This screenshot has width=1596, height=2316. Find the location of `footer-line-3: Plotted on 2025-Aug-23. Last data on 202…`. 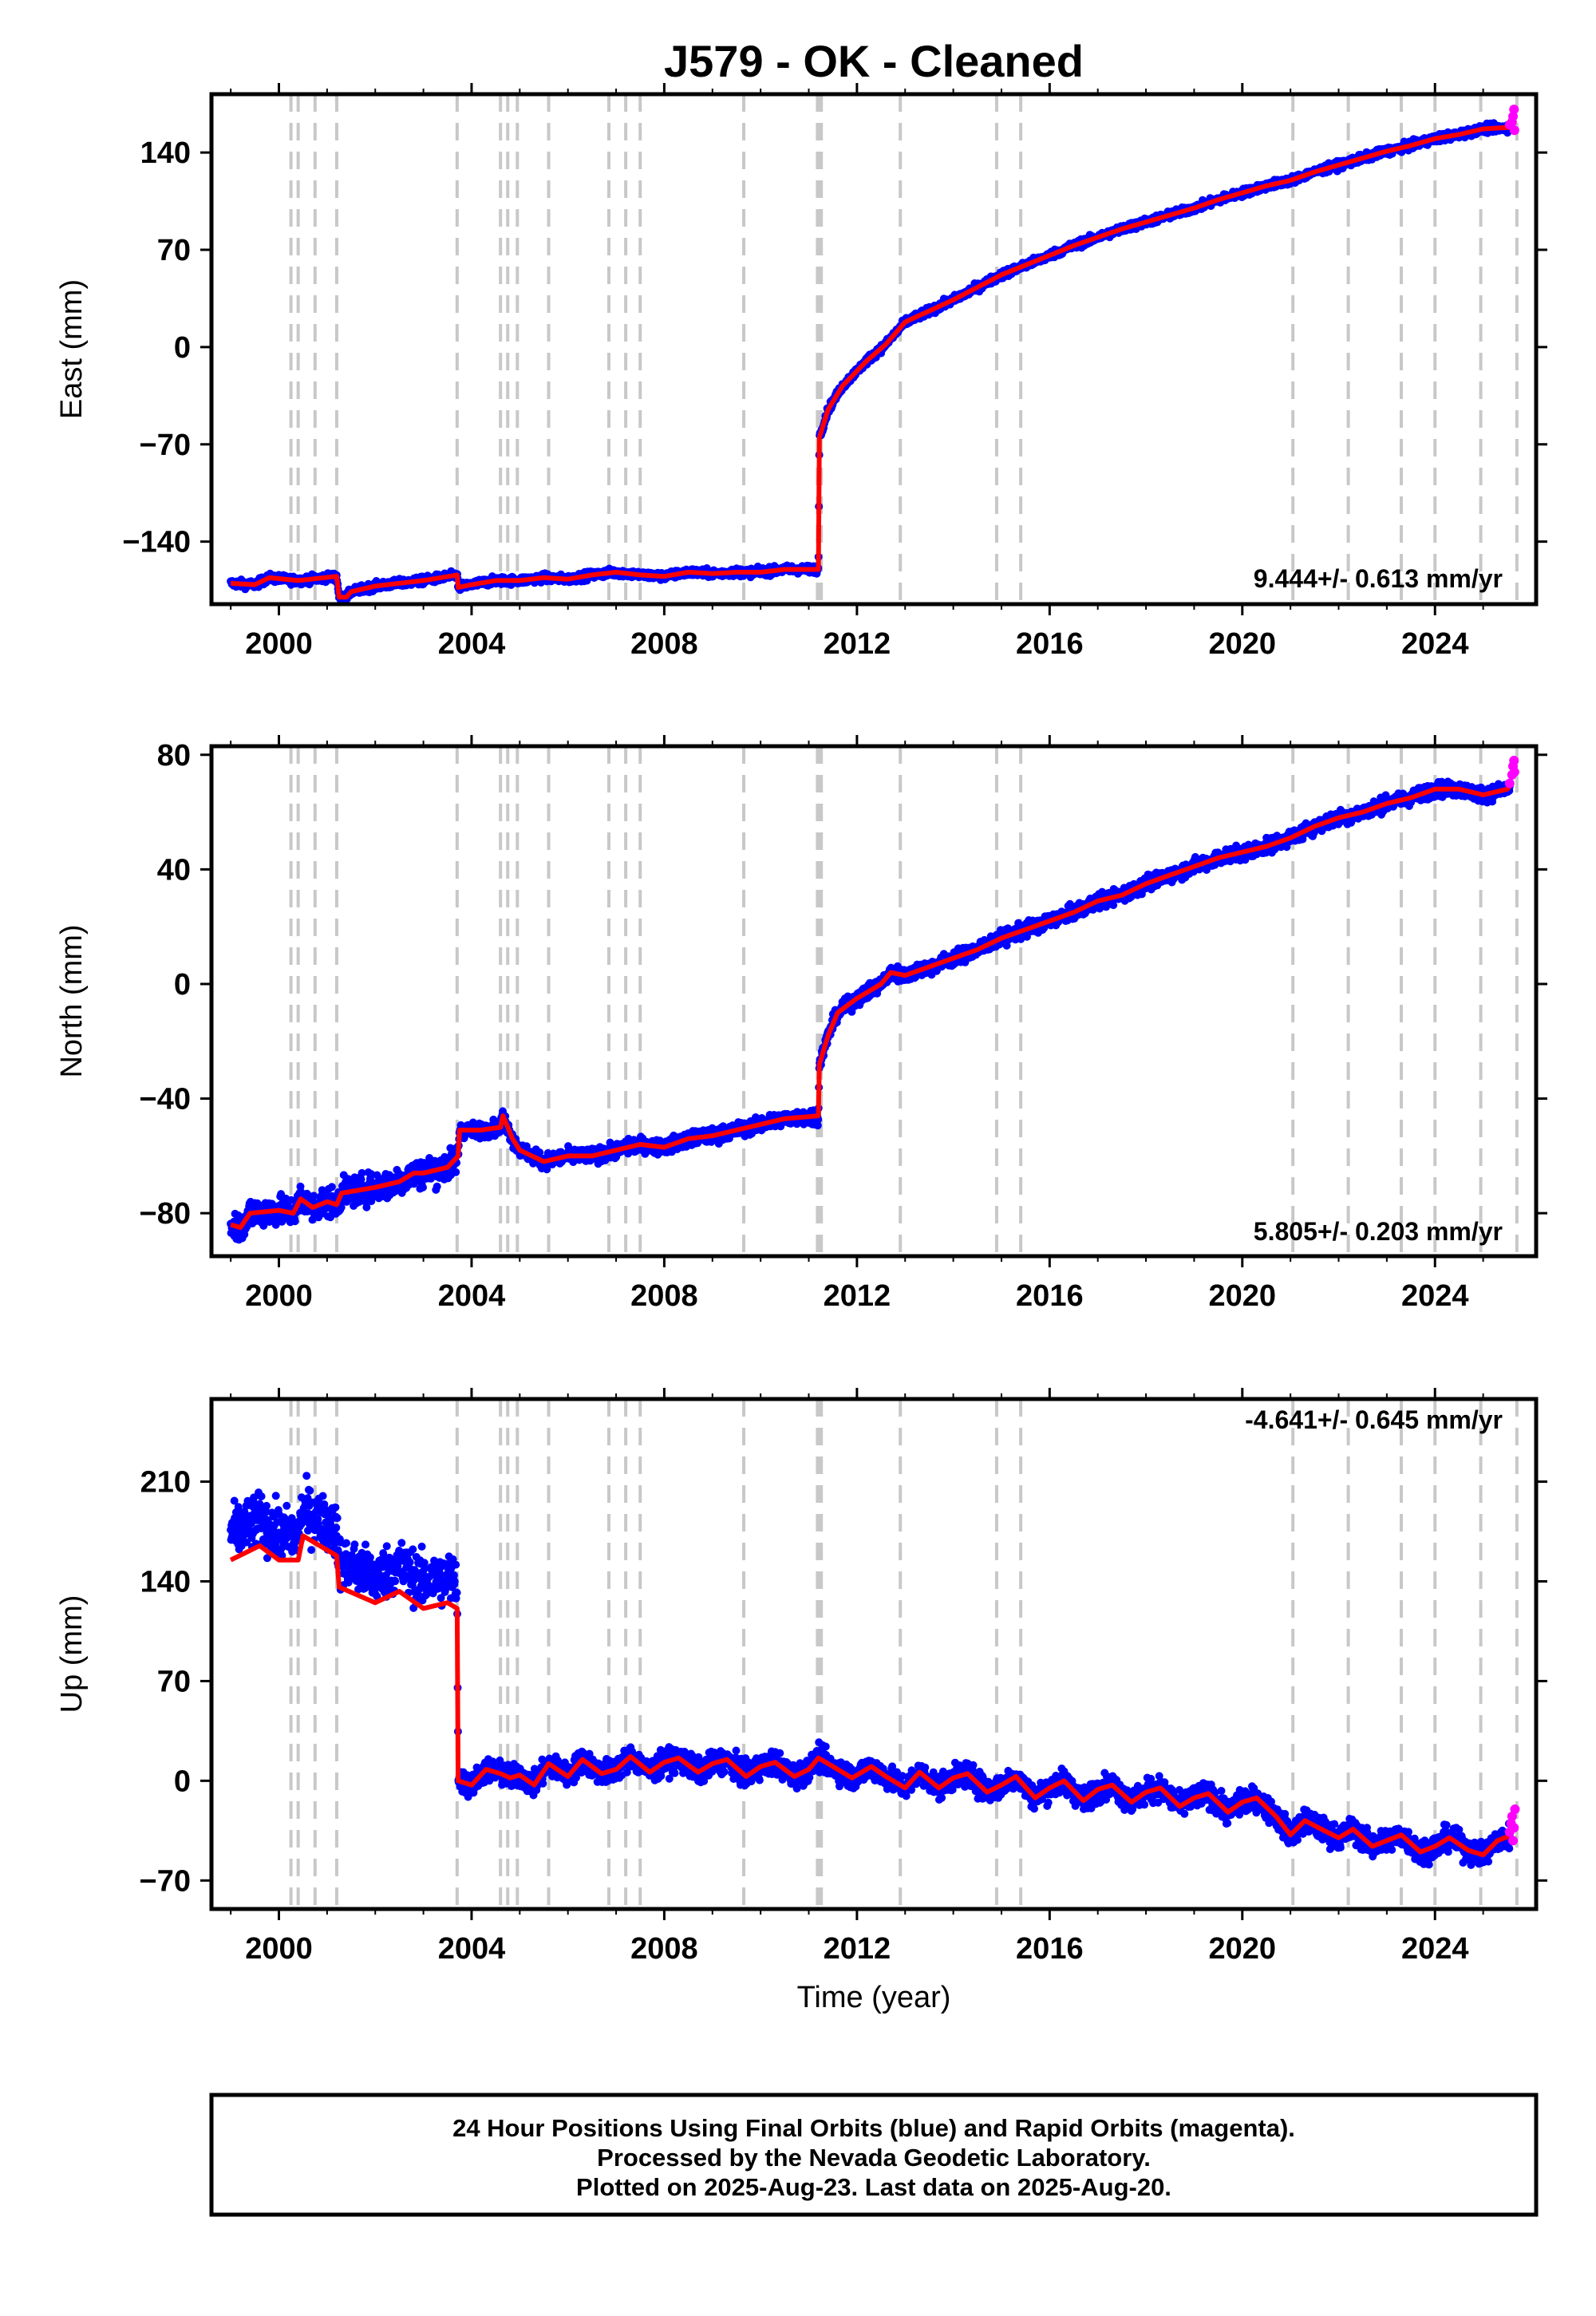

footer-line-3: Plotted on 2025-Aug-23. Last data on 202… is located at coordinates (873, 2187).